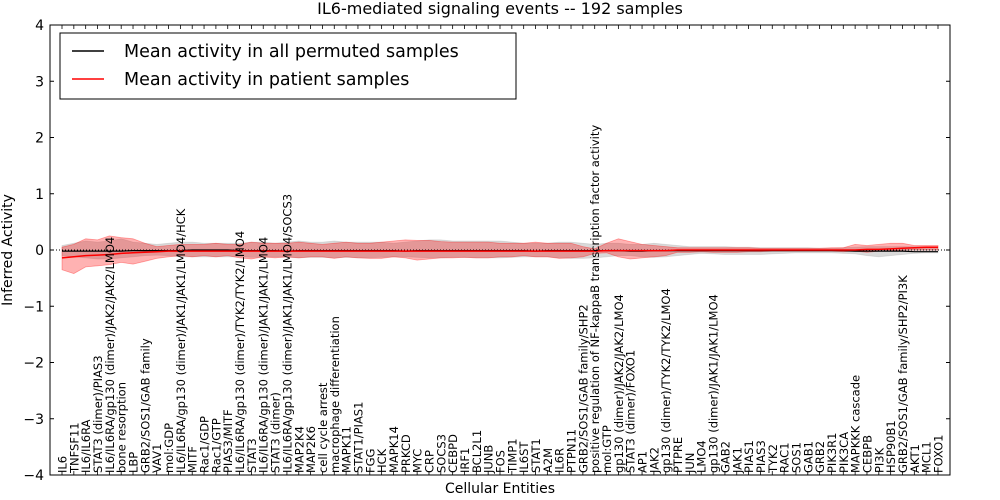 The width and height of the screenshot is (1000, 500). I want to click on y-tick-label: −1, so click(33, 307).